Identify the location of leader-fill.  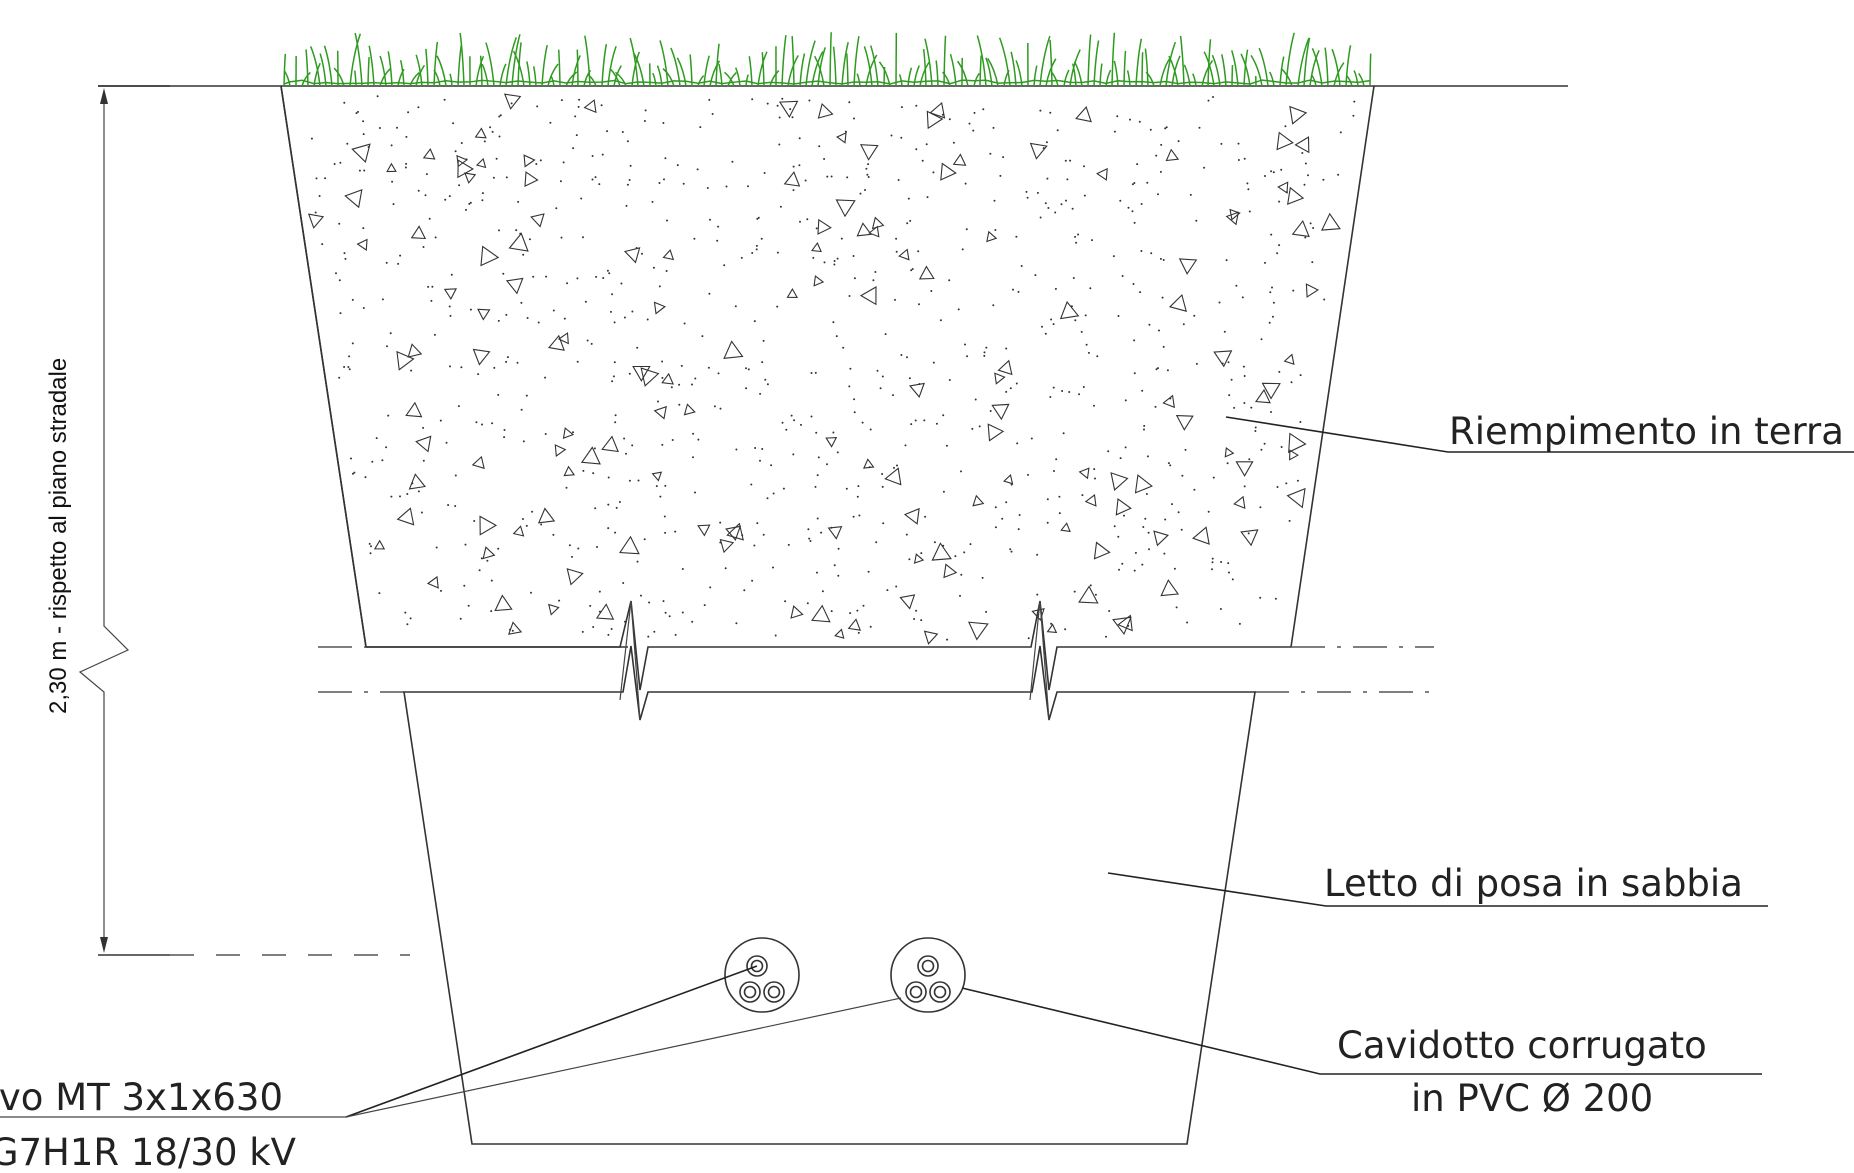
(1539, 434).